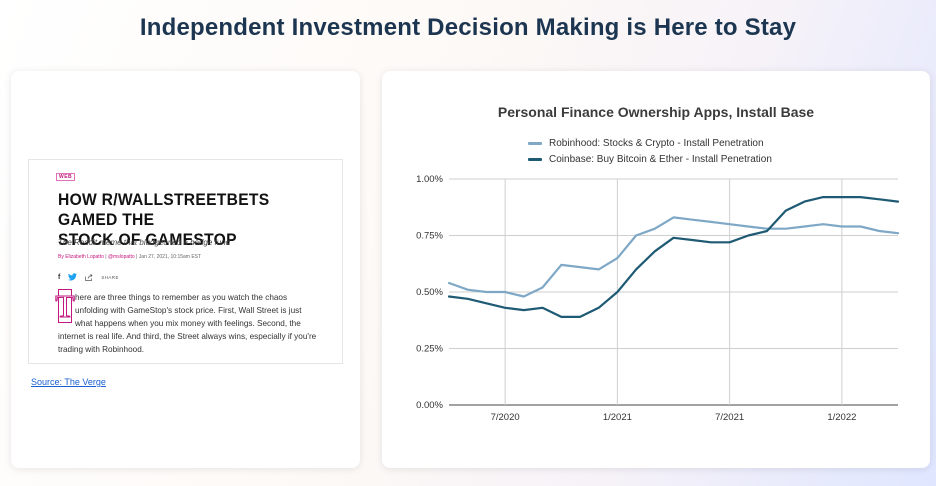 This screenshot has height=486, width=936. What do you see at coordinates (429, 179) in the screenshot?
I see `y-tick-label: 1.00%` at bounding box center [429, 179].